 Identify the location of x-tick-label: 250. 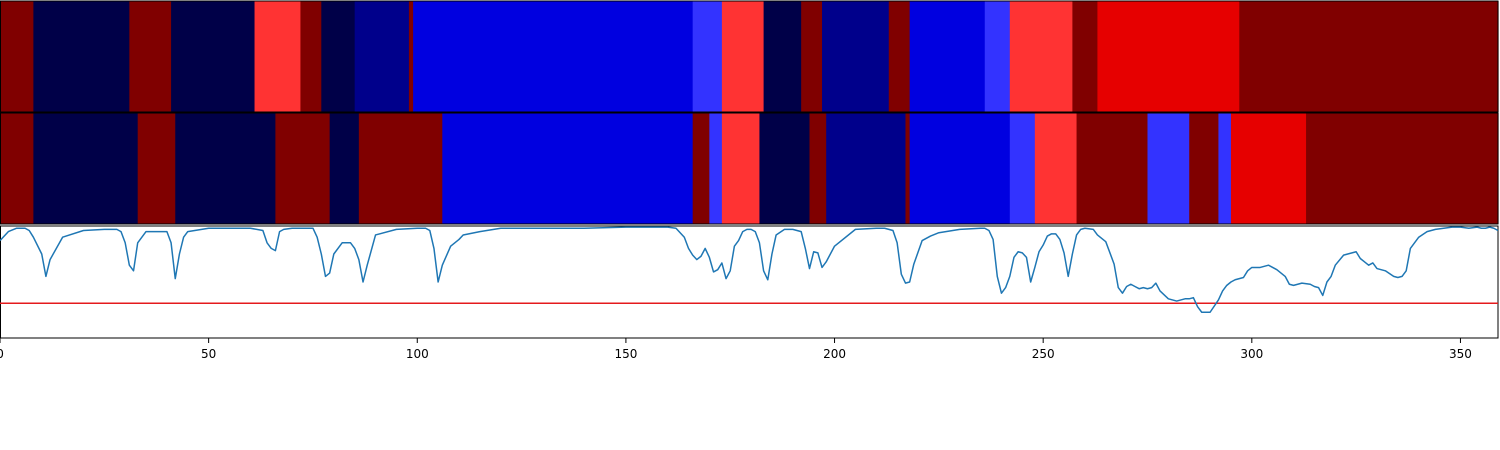
(1043, 354).